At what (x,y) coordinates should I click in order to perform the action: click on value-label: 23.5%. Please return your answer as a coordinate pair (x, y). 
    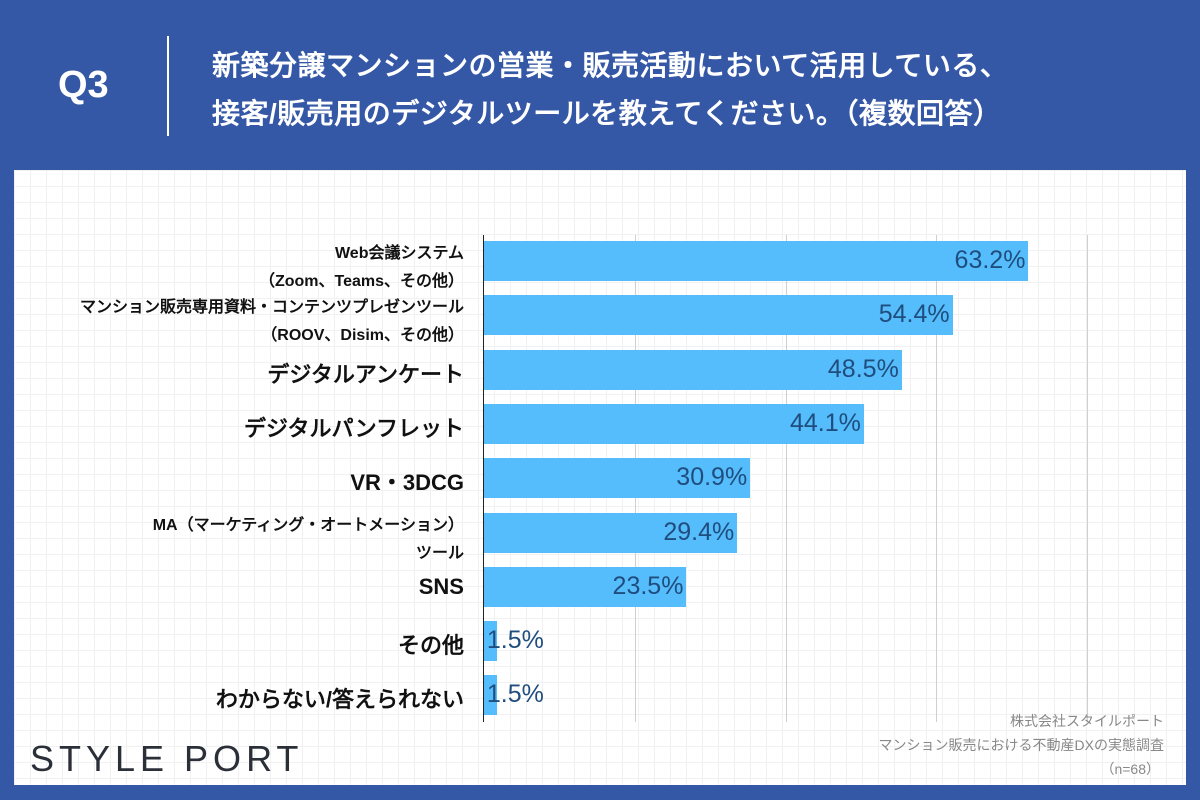
    Looking at the image, I should click on (648, 585).